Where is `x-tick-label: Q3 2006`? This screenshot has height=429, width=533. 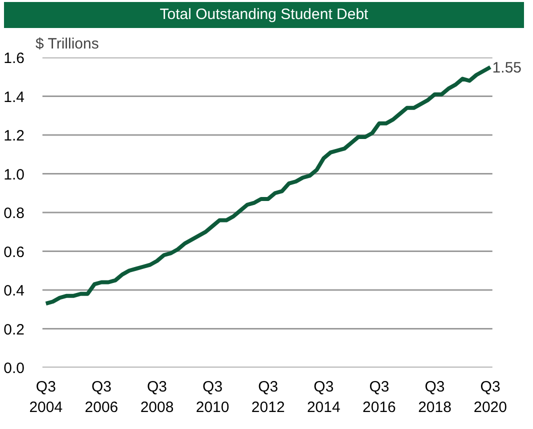 x-tick-label: Q3 2006 is located at coordinates (101, 397).